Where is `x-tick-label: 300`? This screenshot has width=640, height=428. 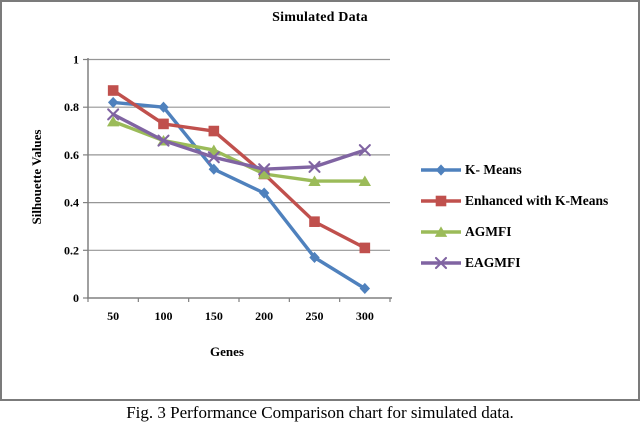 x-tick-label: 300 is located at coordinates (365, 316).